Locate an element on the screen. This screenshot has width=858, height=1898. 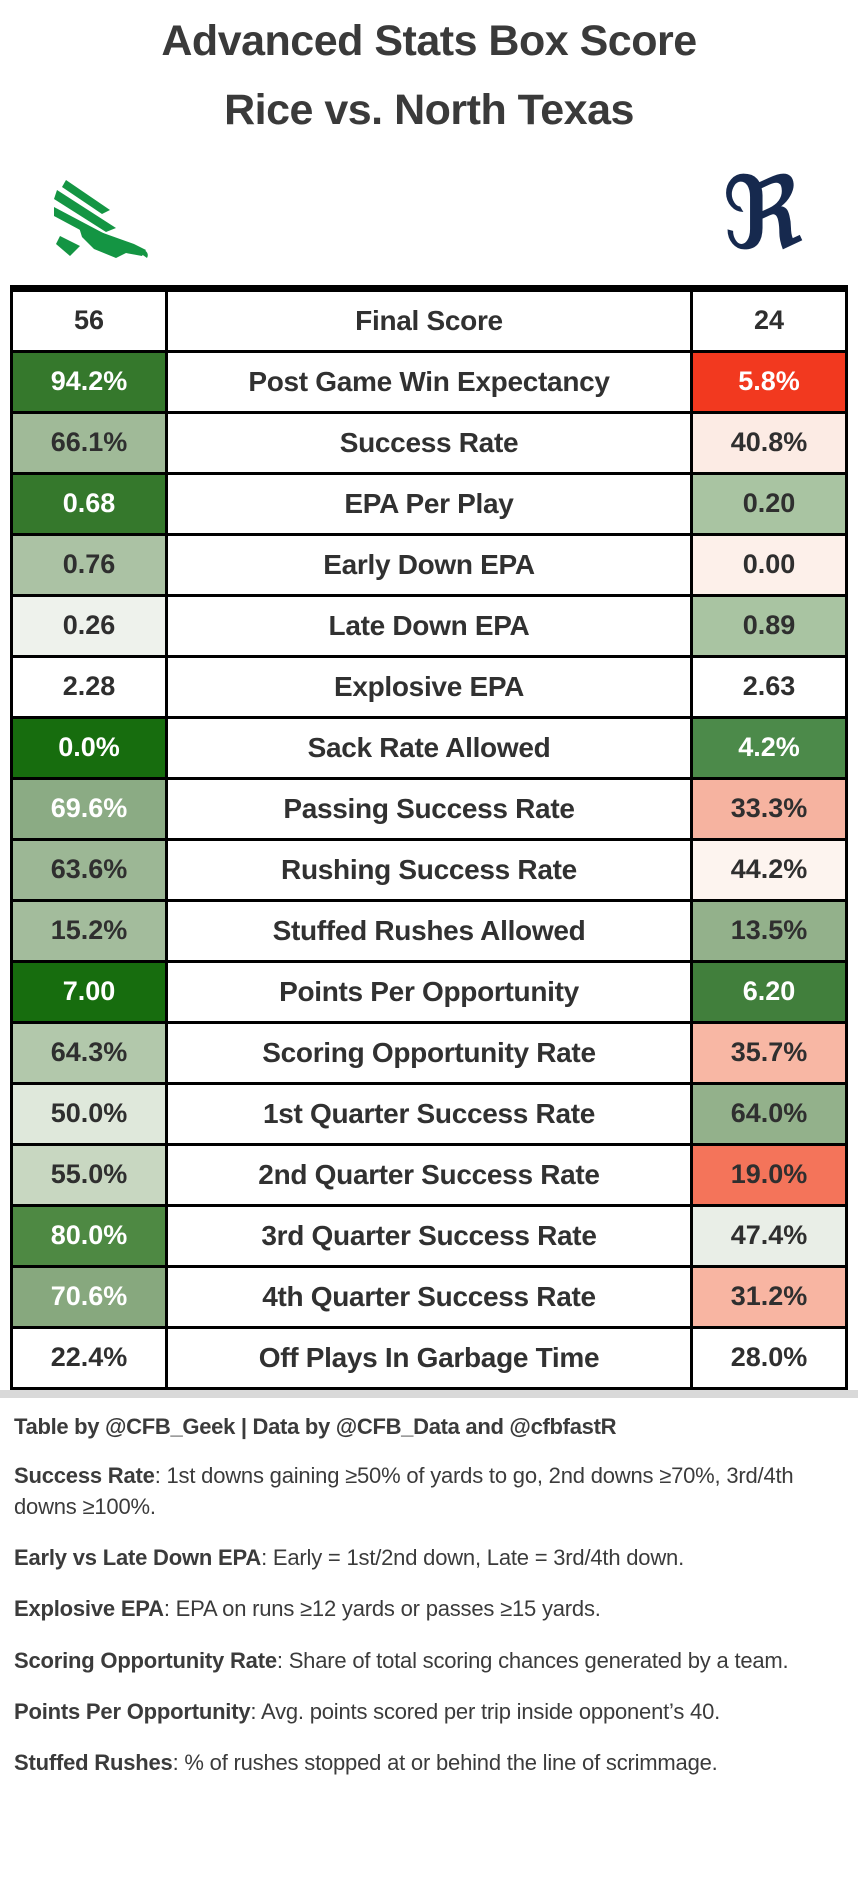
table-footer-divider is located at coordinates (429, 1393).